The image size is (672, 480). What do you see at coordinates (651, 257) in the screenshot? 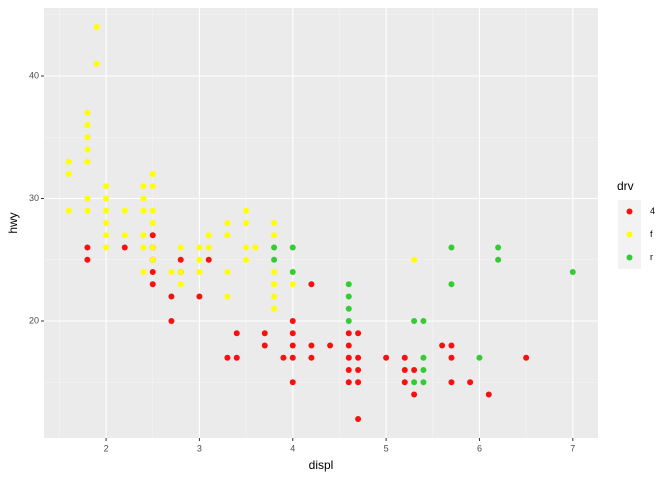
I see `legend-label: r` at bounding box center [651, 257].